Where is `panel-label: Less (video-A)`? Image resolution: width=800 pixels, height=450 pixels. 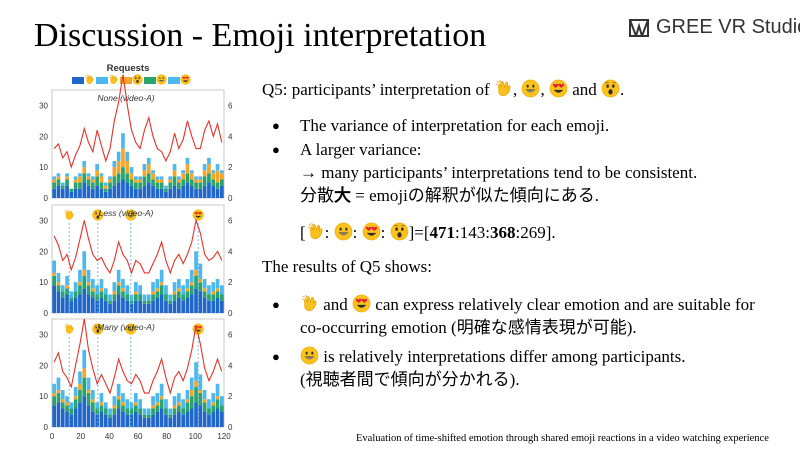 panel-label: Less (video-A) is located at coordinates (126, 213).